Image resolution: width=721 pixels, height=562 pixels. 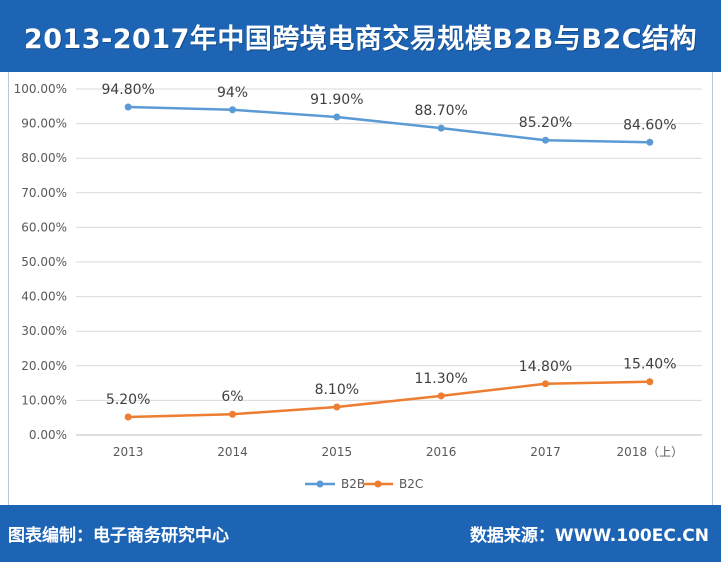 I want to click on y-tick-label: 90.00%, so click(x=44, y=124).